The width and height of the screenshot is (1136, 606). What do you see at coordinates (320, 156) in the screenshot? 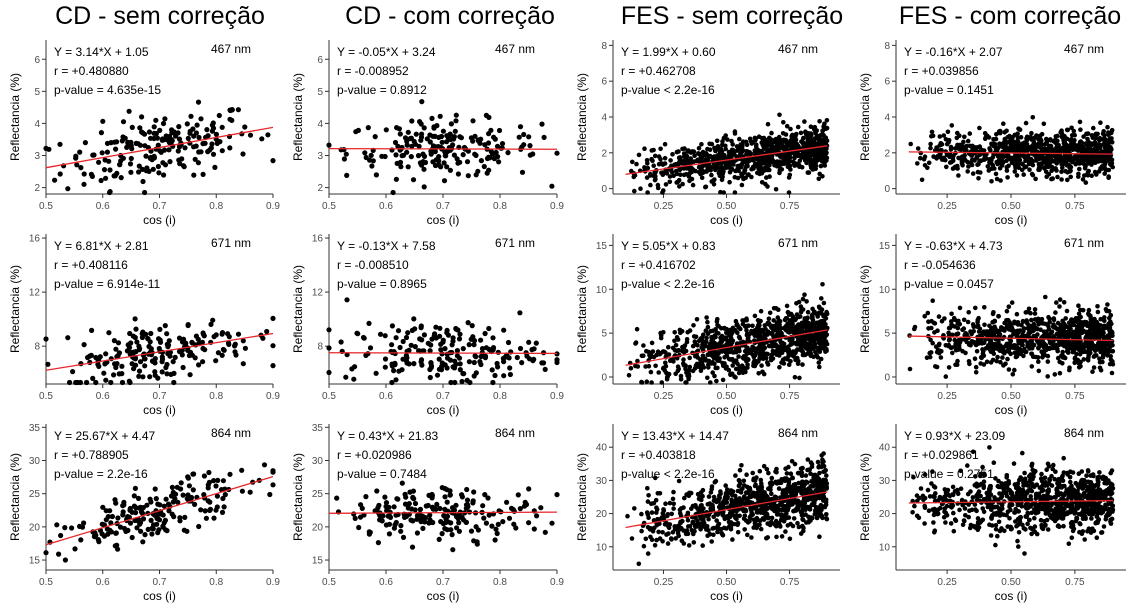
I see `y-tick-label: 3` at bounding box center [320, 156].